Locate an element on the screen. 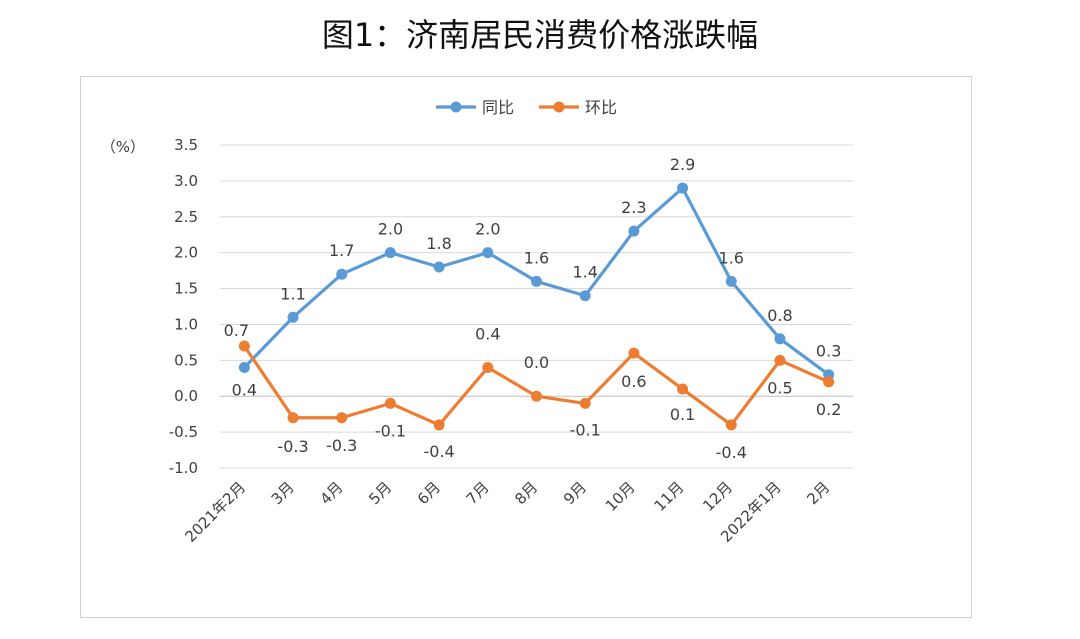 This screenshot has width=1080, height=639. x-tick-label: 9月 is located at coordinates (575, 493).